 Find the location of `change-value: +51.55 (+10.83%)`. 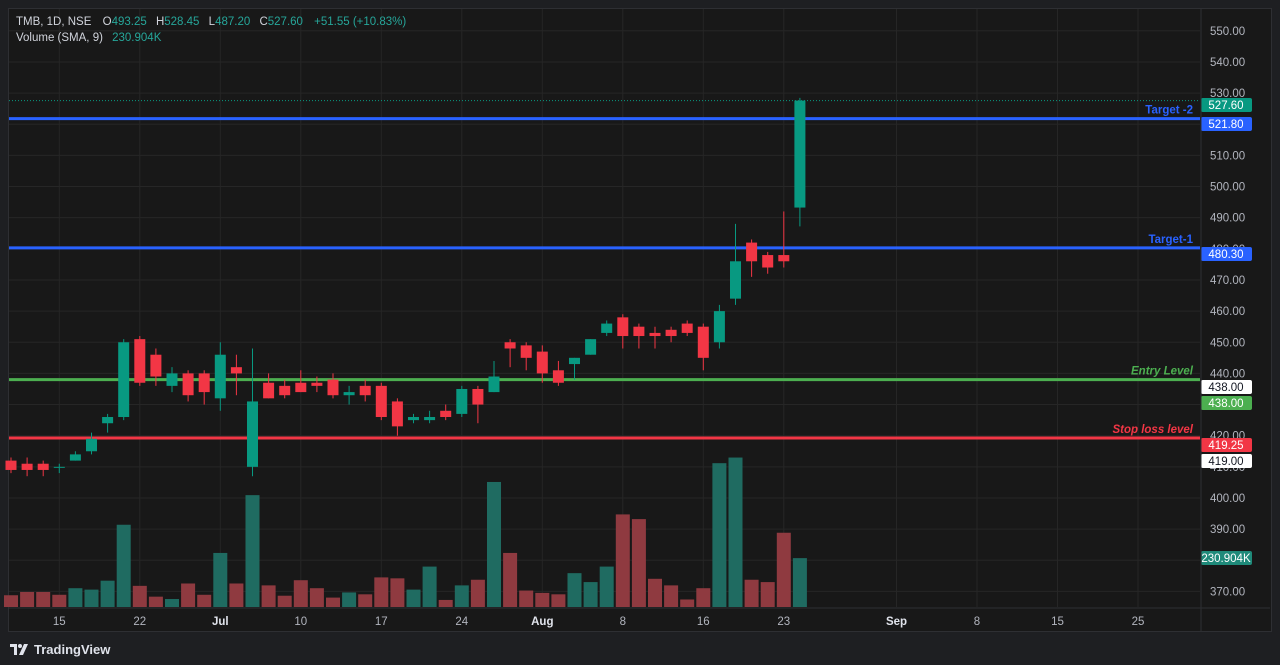

change-value: +51.55 (+10.83%) is located at coordinates (360, 22).